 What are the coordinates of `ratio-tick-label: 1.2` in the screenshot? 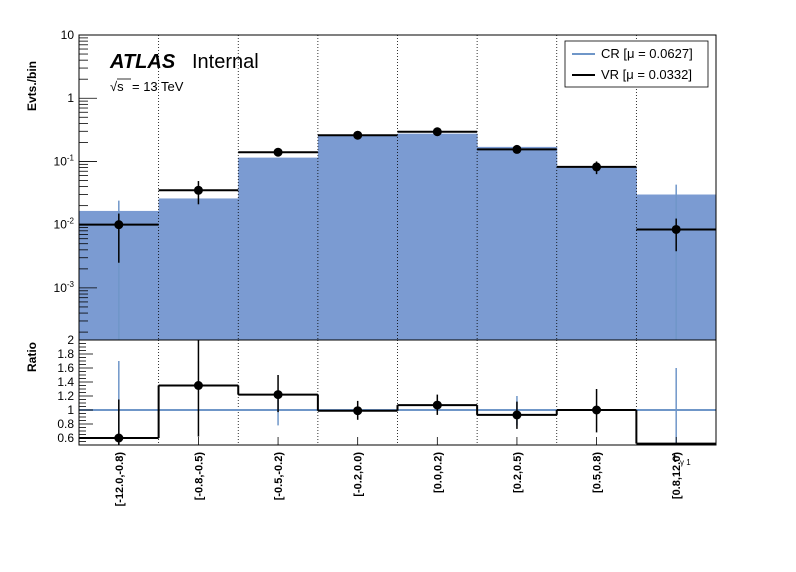 It's located at (65, 396).